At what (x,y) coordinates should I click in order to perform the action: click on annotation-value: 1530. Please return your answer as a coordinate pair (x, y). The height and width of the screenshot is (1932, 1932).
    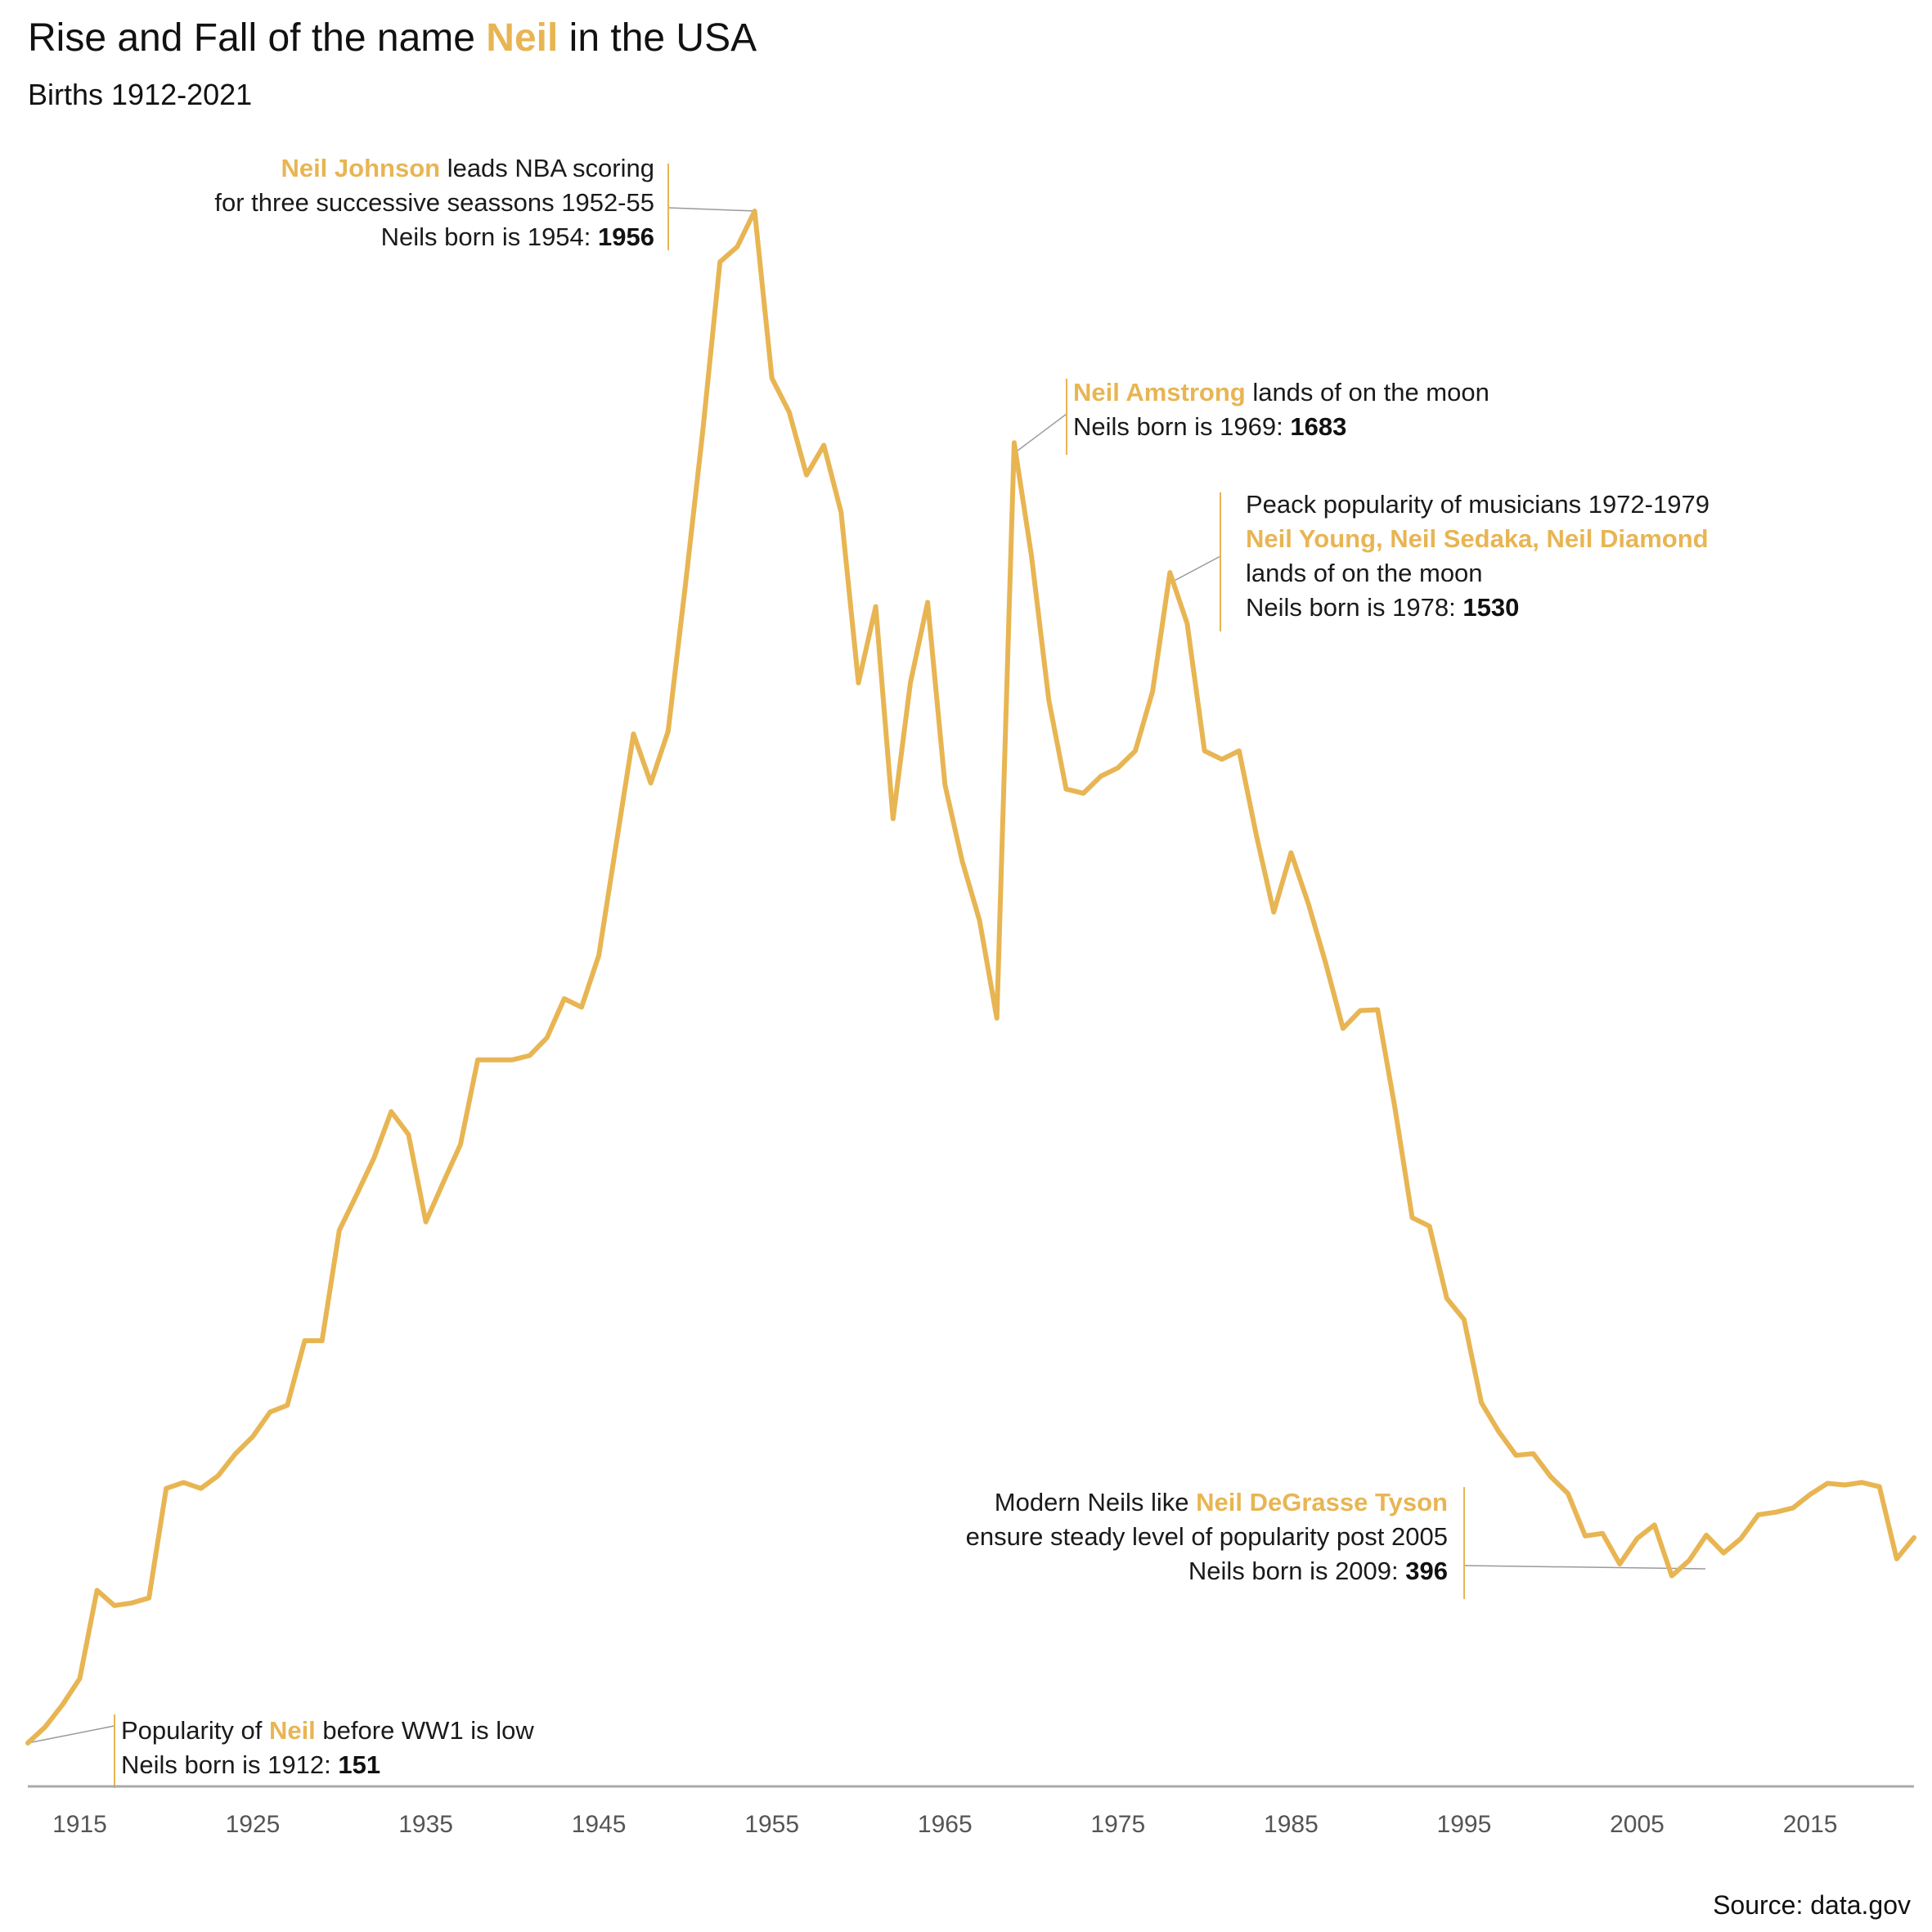
    Looking at the image, I should click on (1491, 607).